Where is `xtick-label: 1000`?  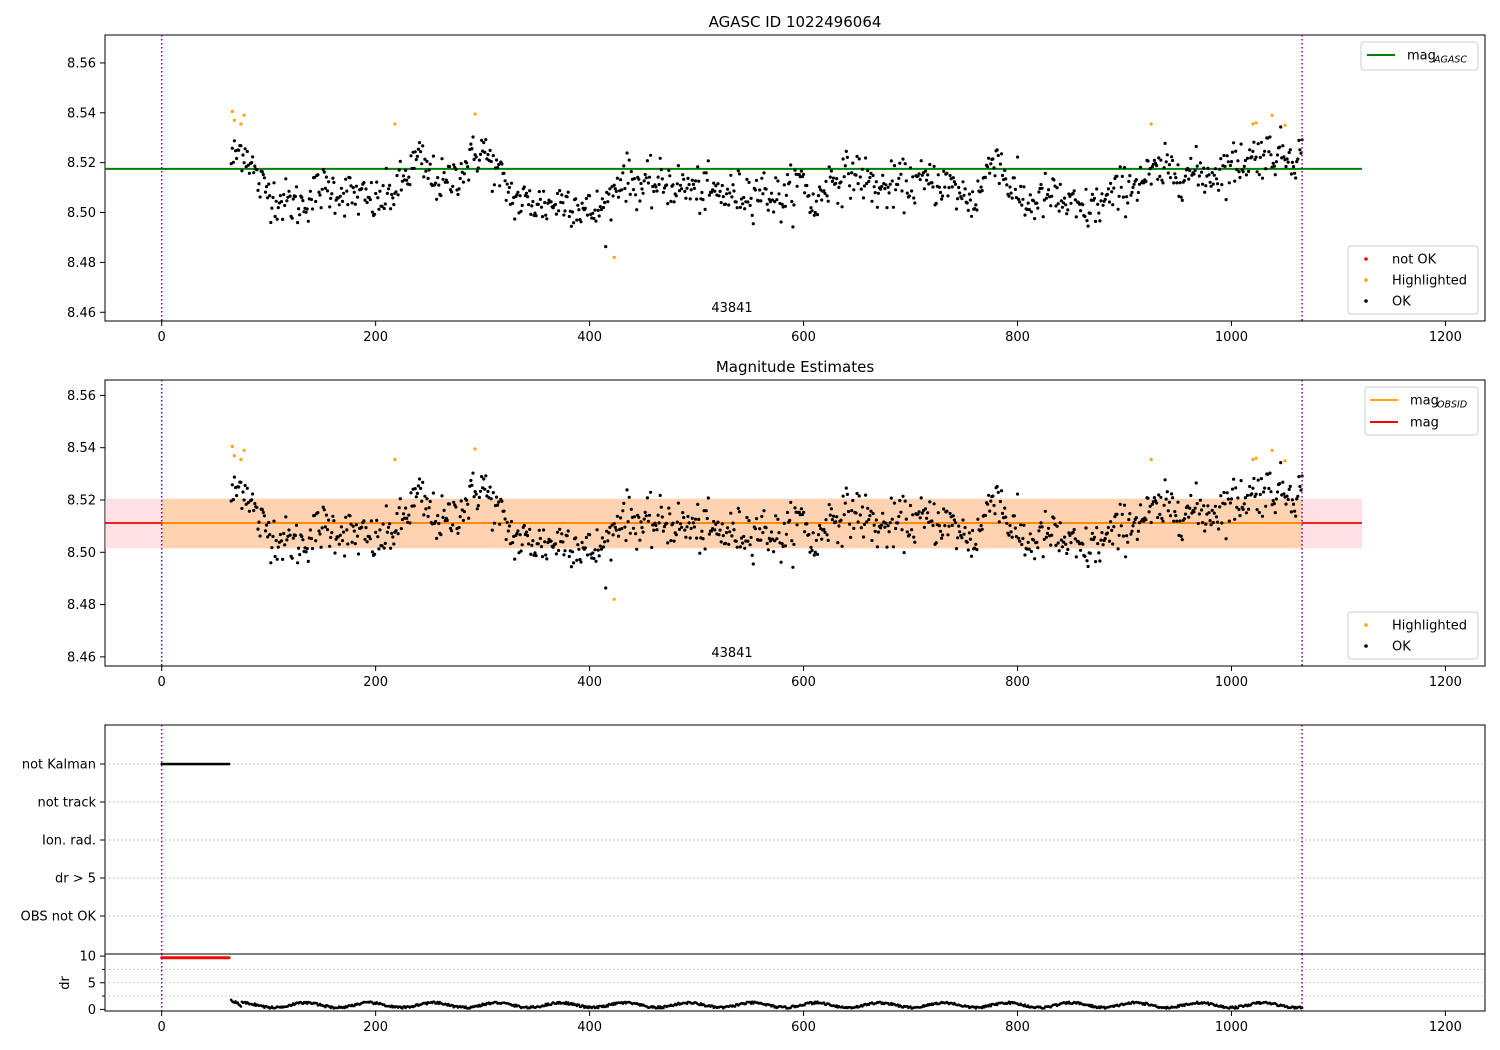
xtick-label: 1000 is located at coordinates (1231, 337).